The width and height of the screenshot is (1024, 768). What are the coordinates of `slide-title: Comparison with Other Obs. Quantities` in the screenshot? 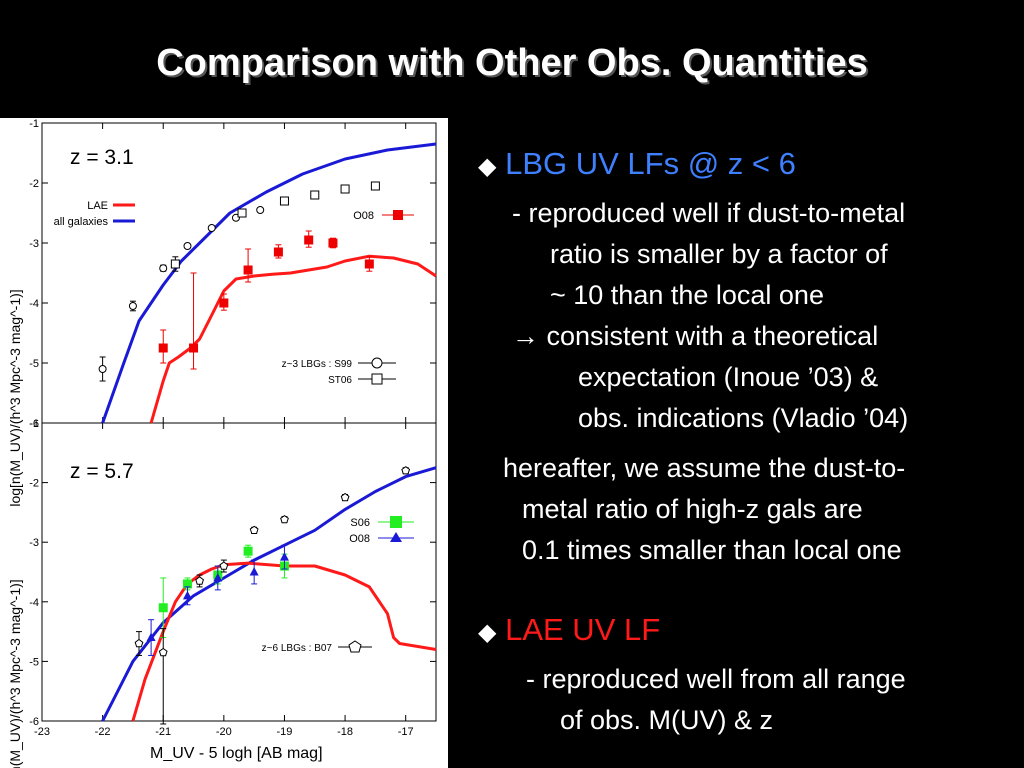 It's located at (512, 63).